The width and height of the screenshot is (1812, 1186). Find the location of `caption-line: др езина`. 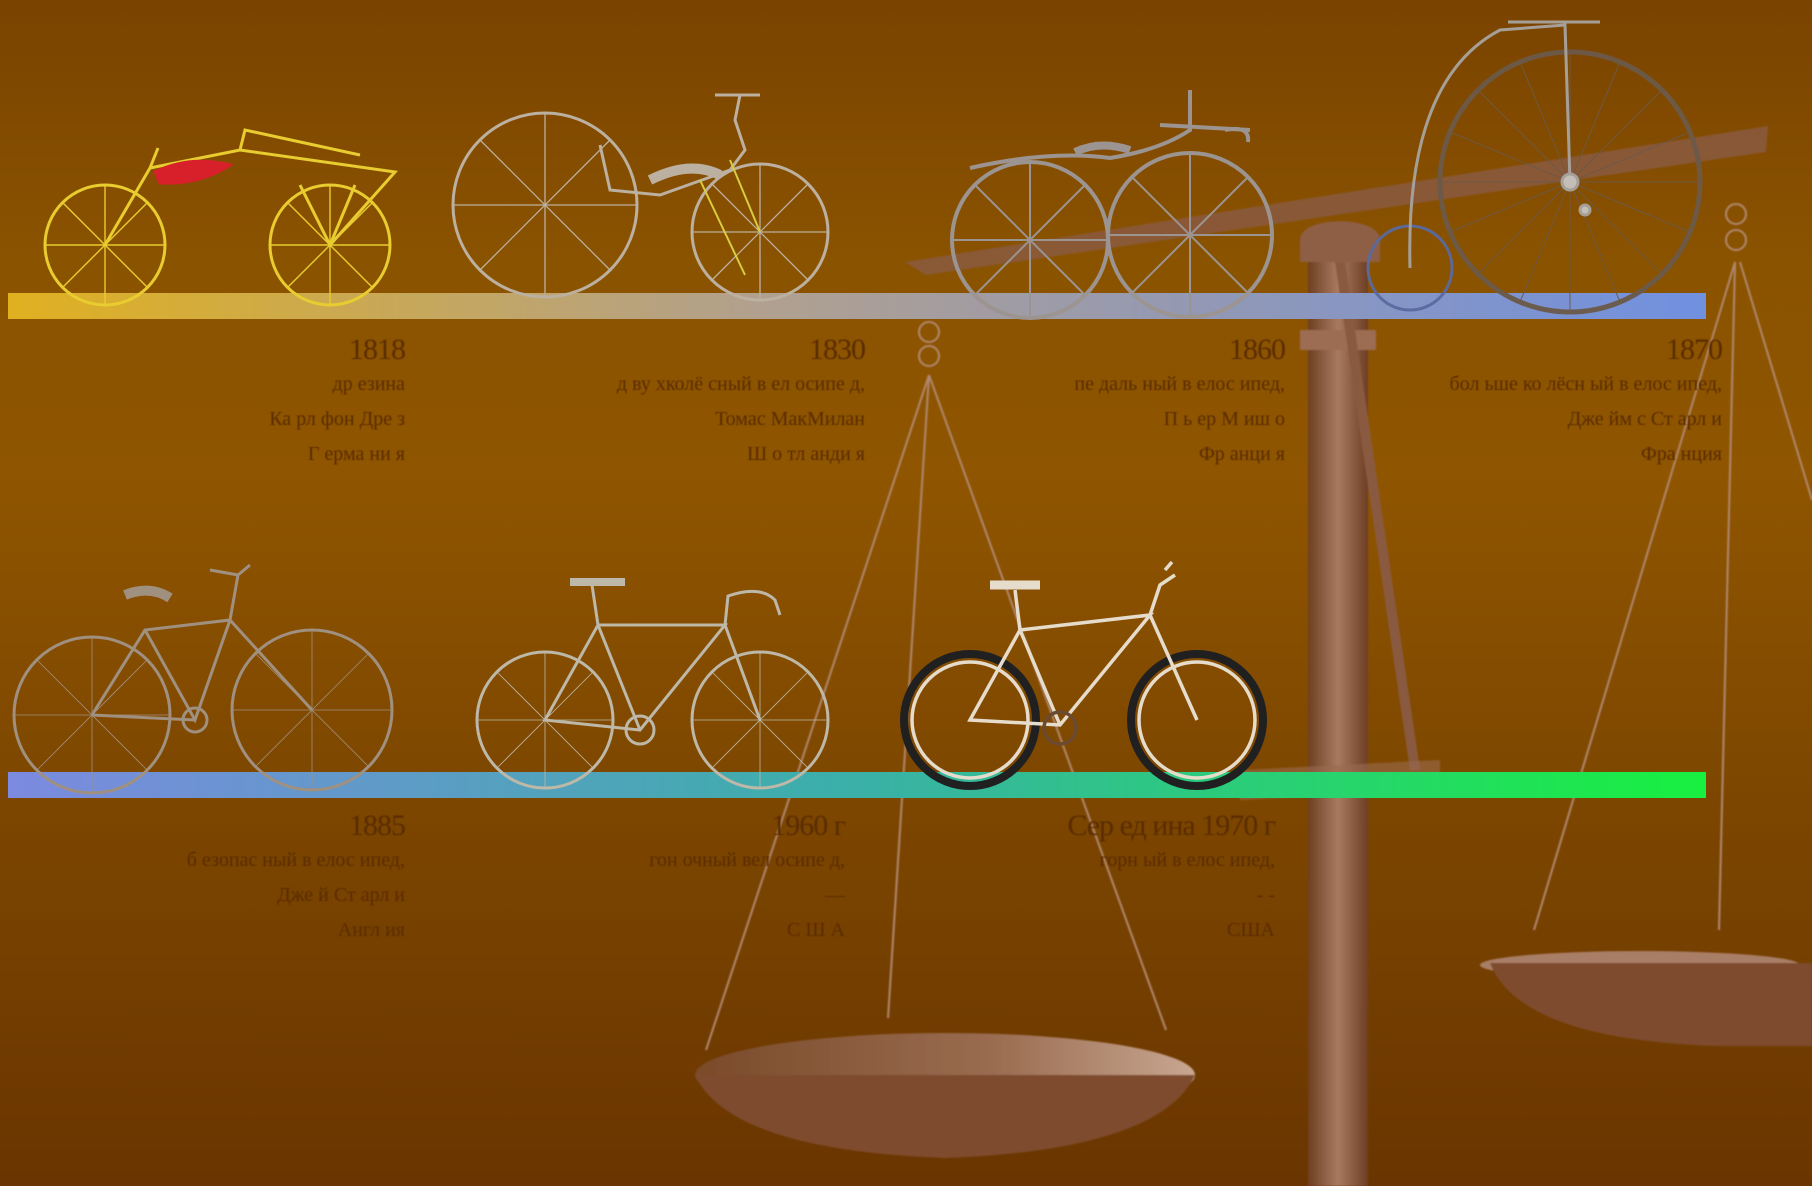

caption-line: др езина is located at coordinates (368, 384).